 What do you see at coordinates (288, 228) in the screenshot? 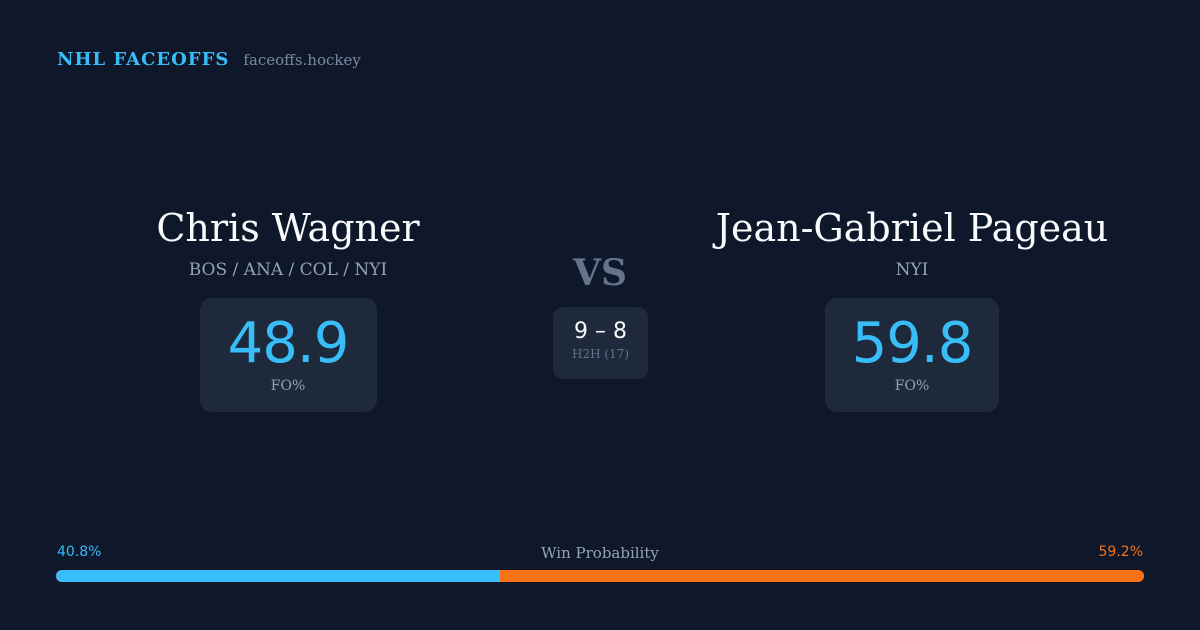
I see `player-name: Chris Wagner` at bounding box center [288, 228].